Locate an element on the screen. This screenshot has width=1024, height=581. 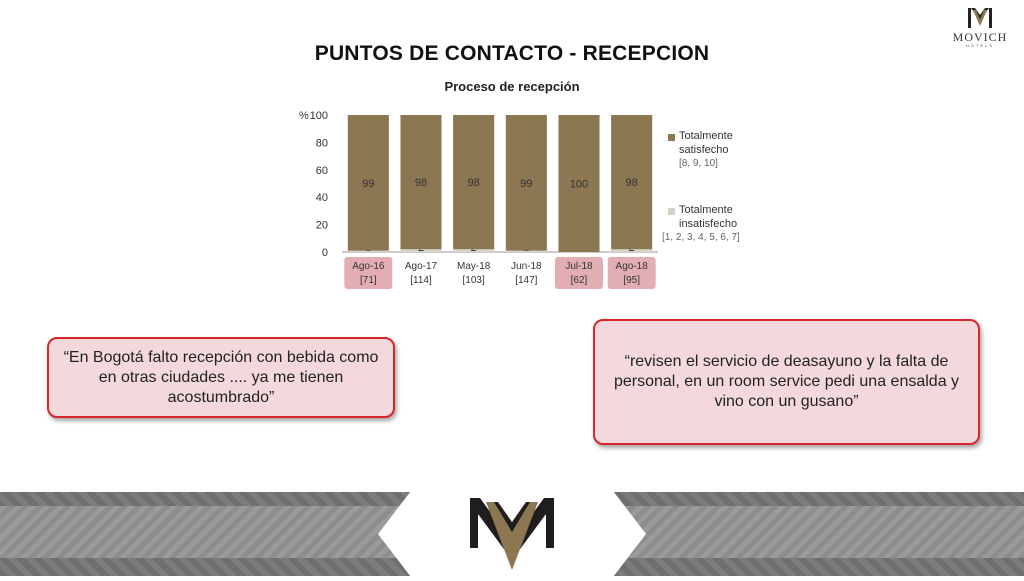
y-tick-label: 0 is located at coordinates (325, 253).